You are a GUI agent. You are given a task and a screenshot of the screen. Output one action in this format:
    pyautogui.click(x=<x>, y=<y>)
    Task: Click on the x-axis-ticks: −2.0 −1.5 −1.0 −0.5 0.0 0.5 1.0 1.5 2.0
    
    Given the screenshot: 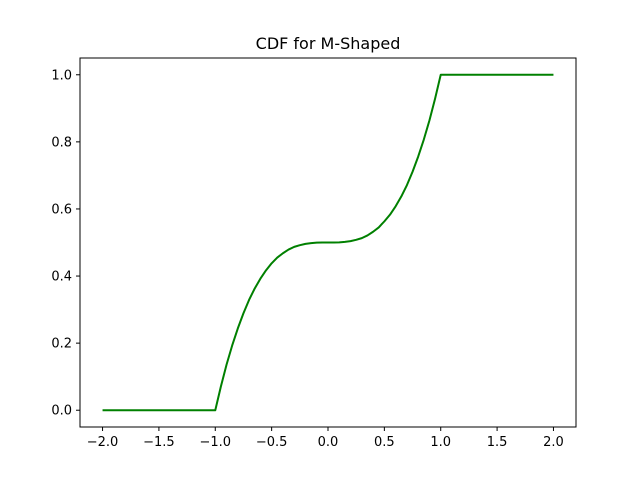 What is the action you would take?
    pyautogui.click(x=325, y=438)
    